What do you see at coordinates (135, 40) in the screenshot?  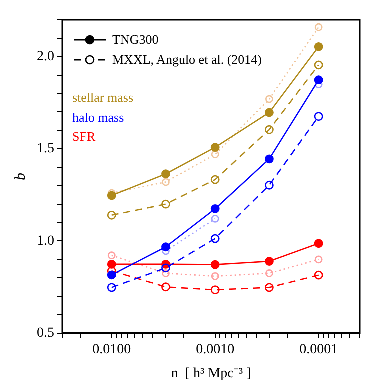 I see `annotation: TNG300` at bounding box center [135, 40].